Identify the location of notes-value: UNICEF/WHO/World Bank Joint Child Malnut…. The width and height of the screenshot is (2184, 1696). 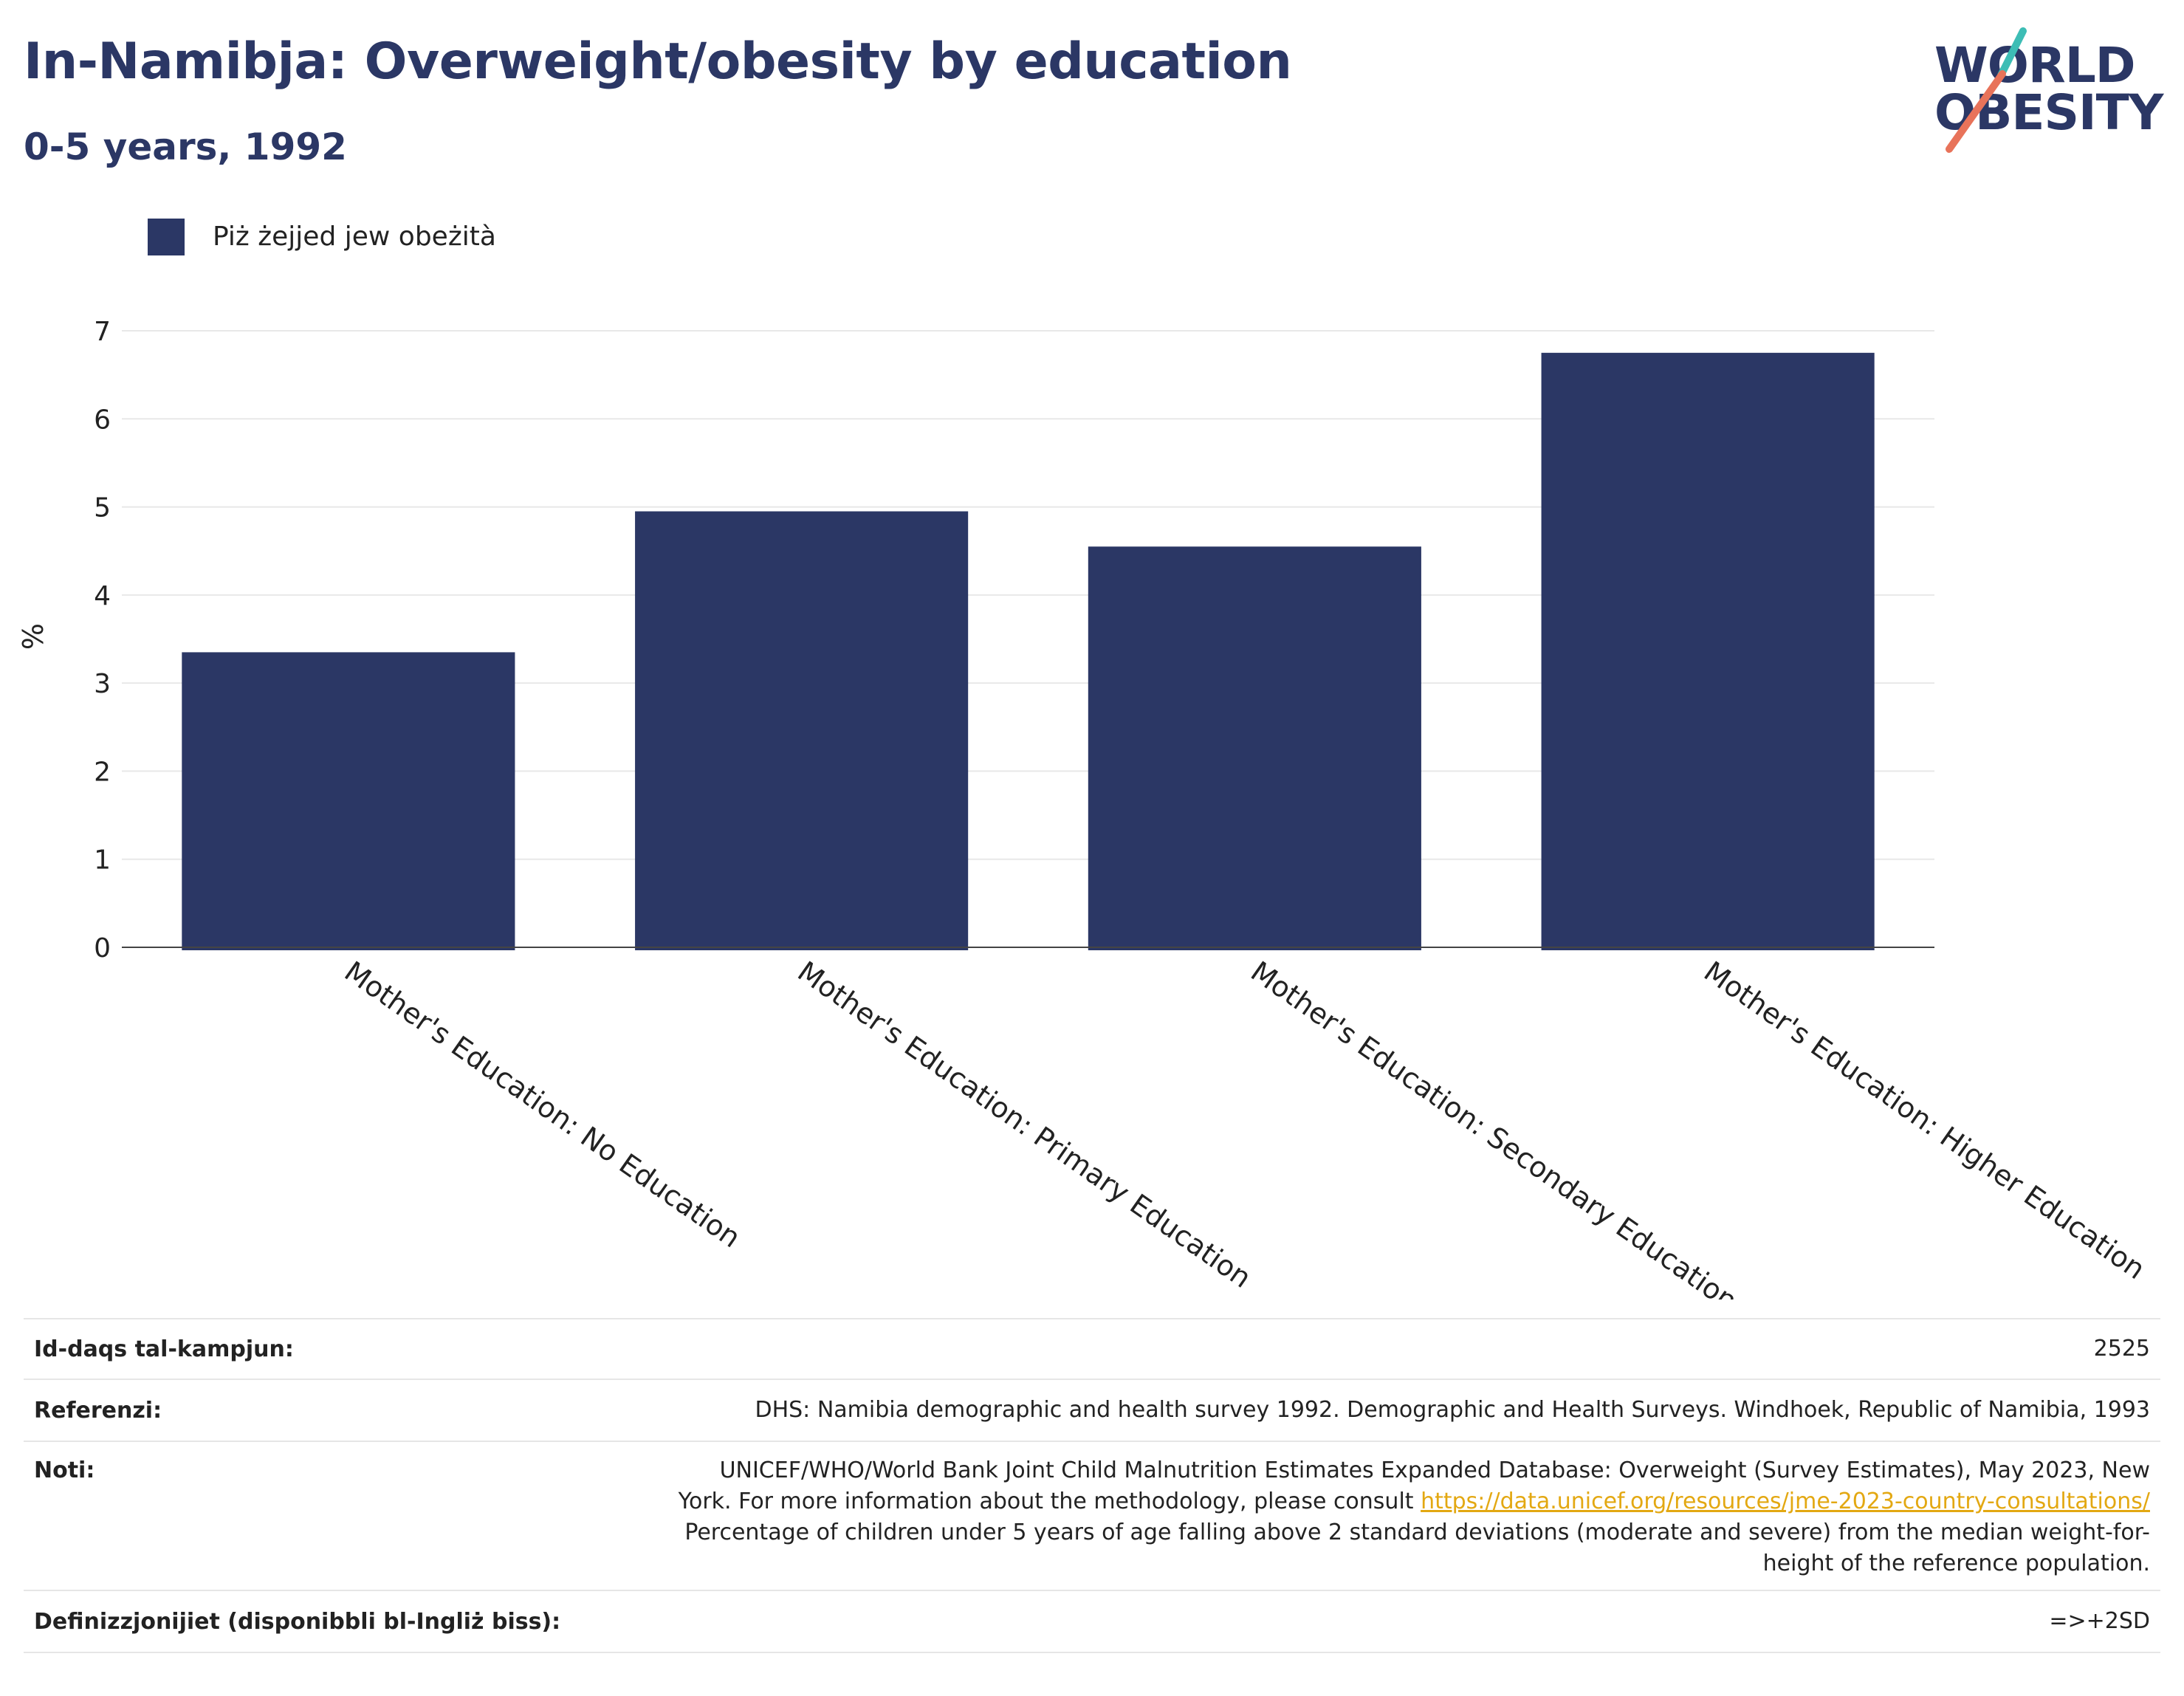
(1420, 1517).